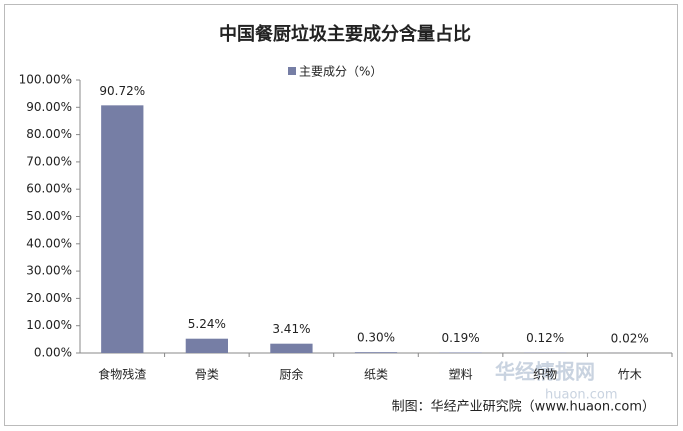 This screenshot has height=431, width=683. Describe the element at coordinates (545, 375) in the screenshot. I see `x-tick-label: 织物` at that location.